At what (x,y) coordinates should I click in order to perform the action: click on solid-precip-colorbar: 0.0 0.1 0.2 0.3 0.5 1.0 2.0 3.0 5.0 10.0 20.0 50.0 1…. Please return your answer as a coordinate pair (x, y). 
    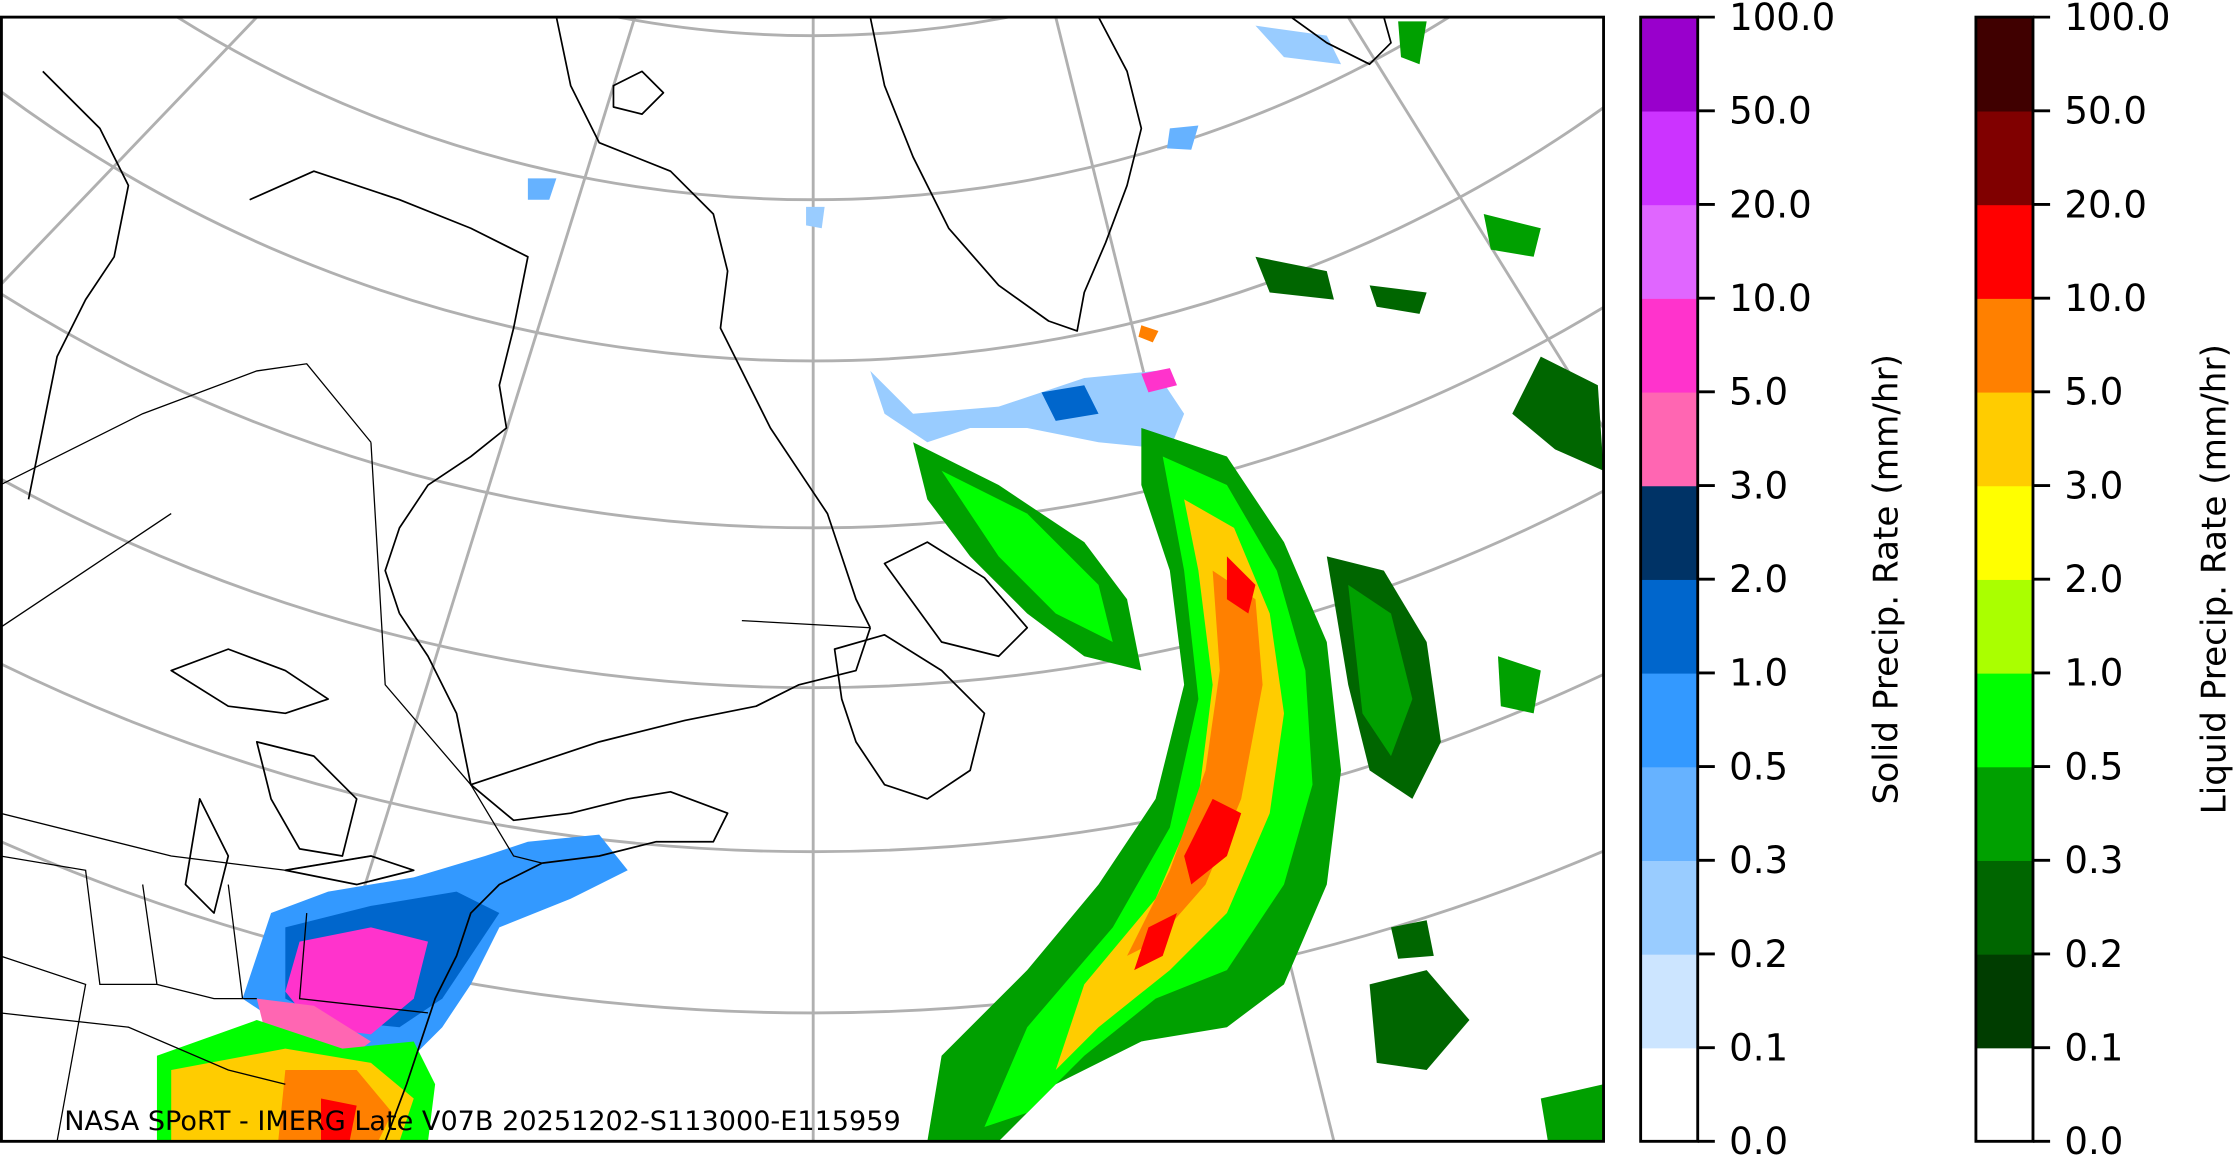
    Looking at the image, I should click on (1737, 581).